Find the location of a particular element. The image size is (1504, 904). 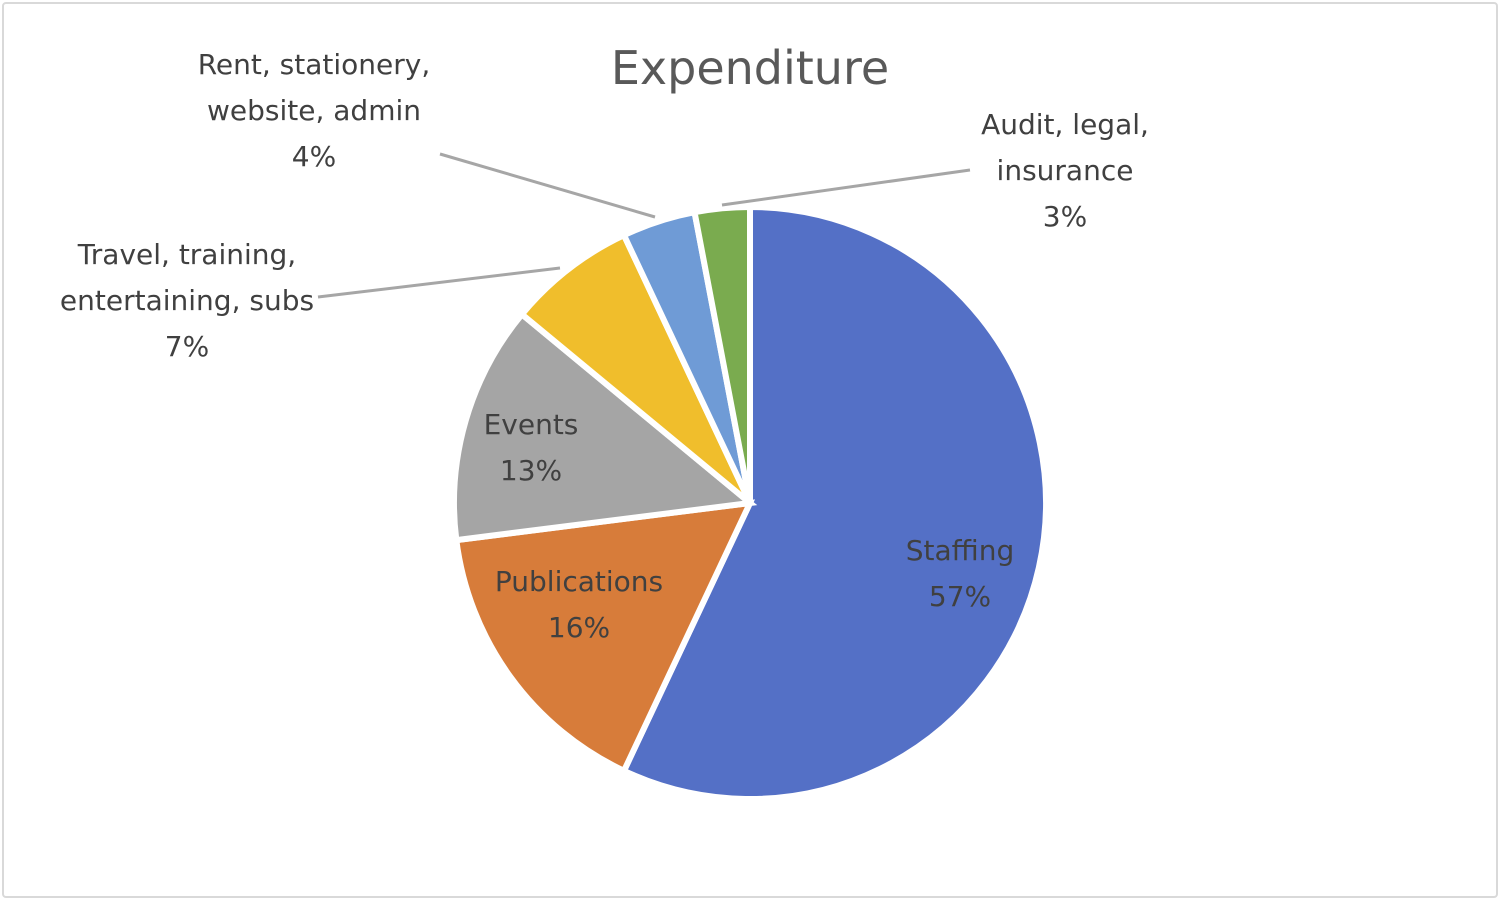

chart-title: Expenditure is located at coordinates (750, 68).